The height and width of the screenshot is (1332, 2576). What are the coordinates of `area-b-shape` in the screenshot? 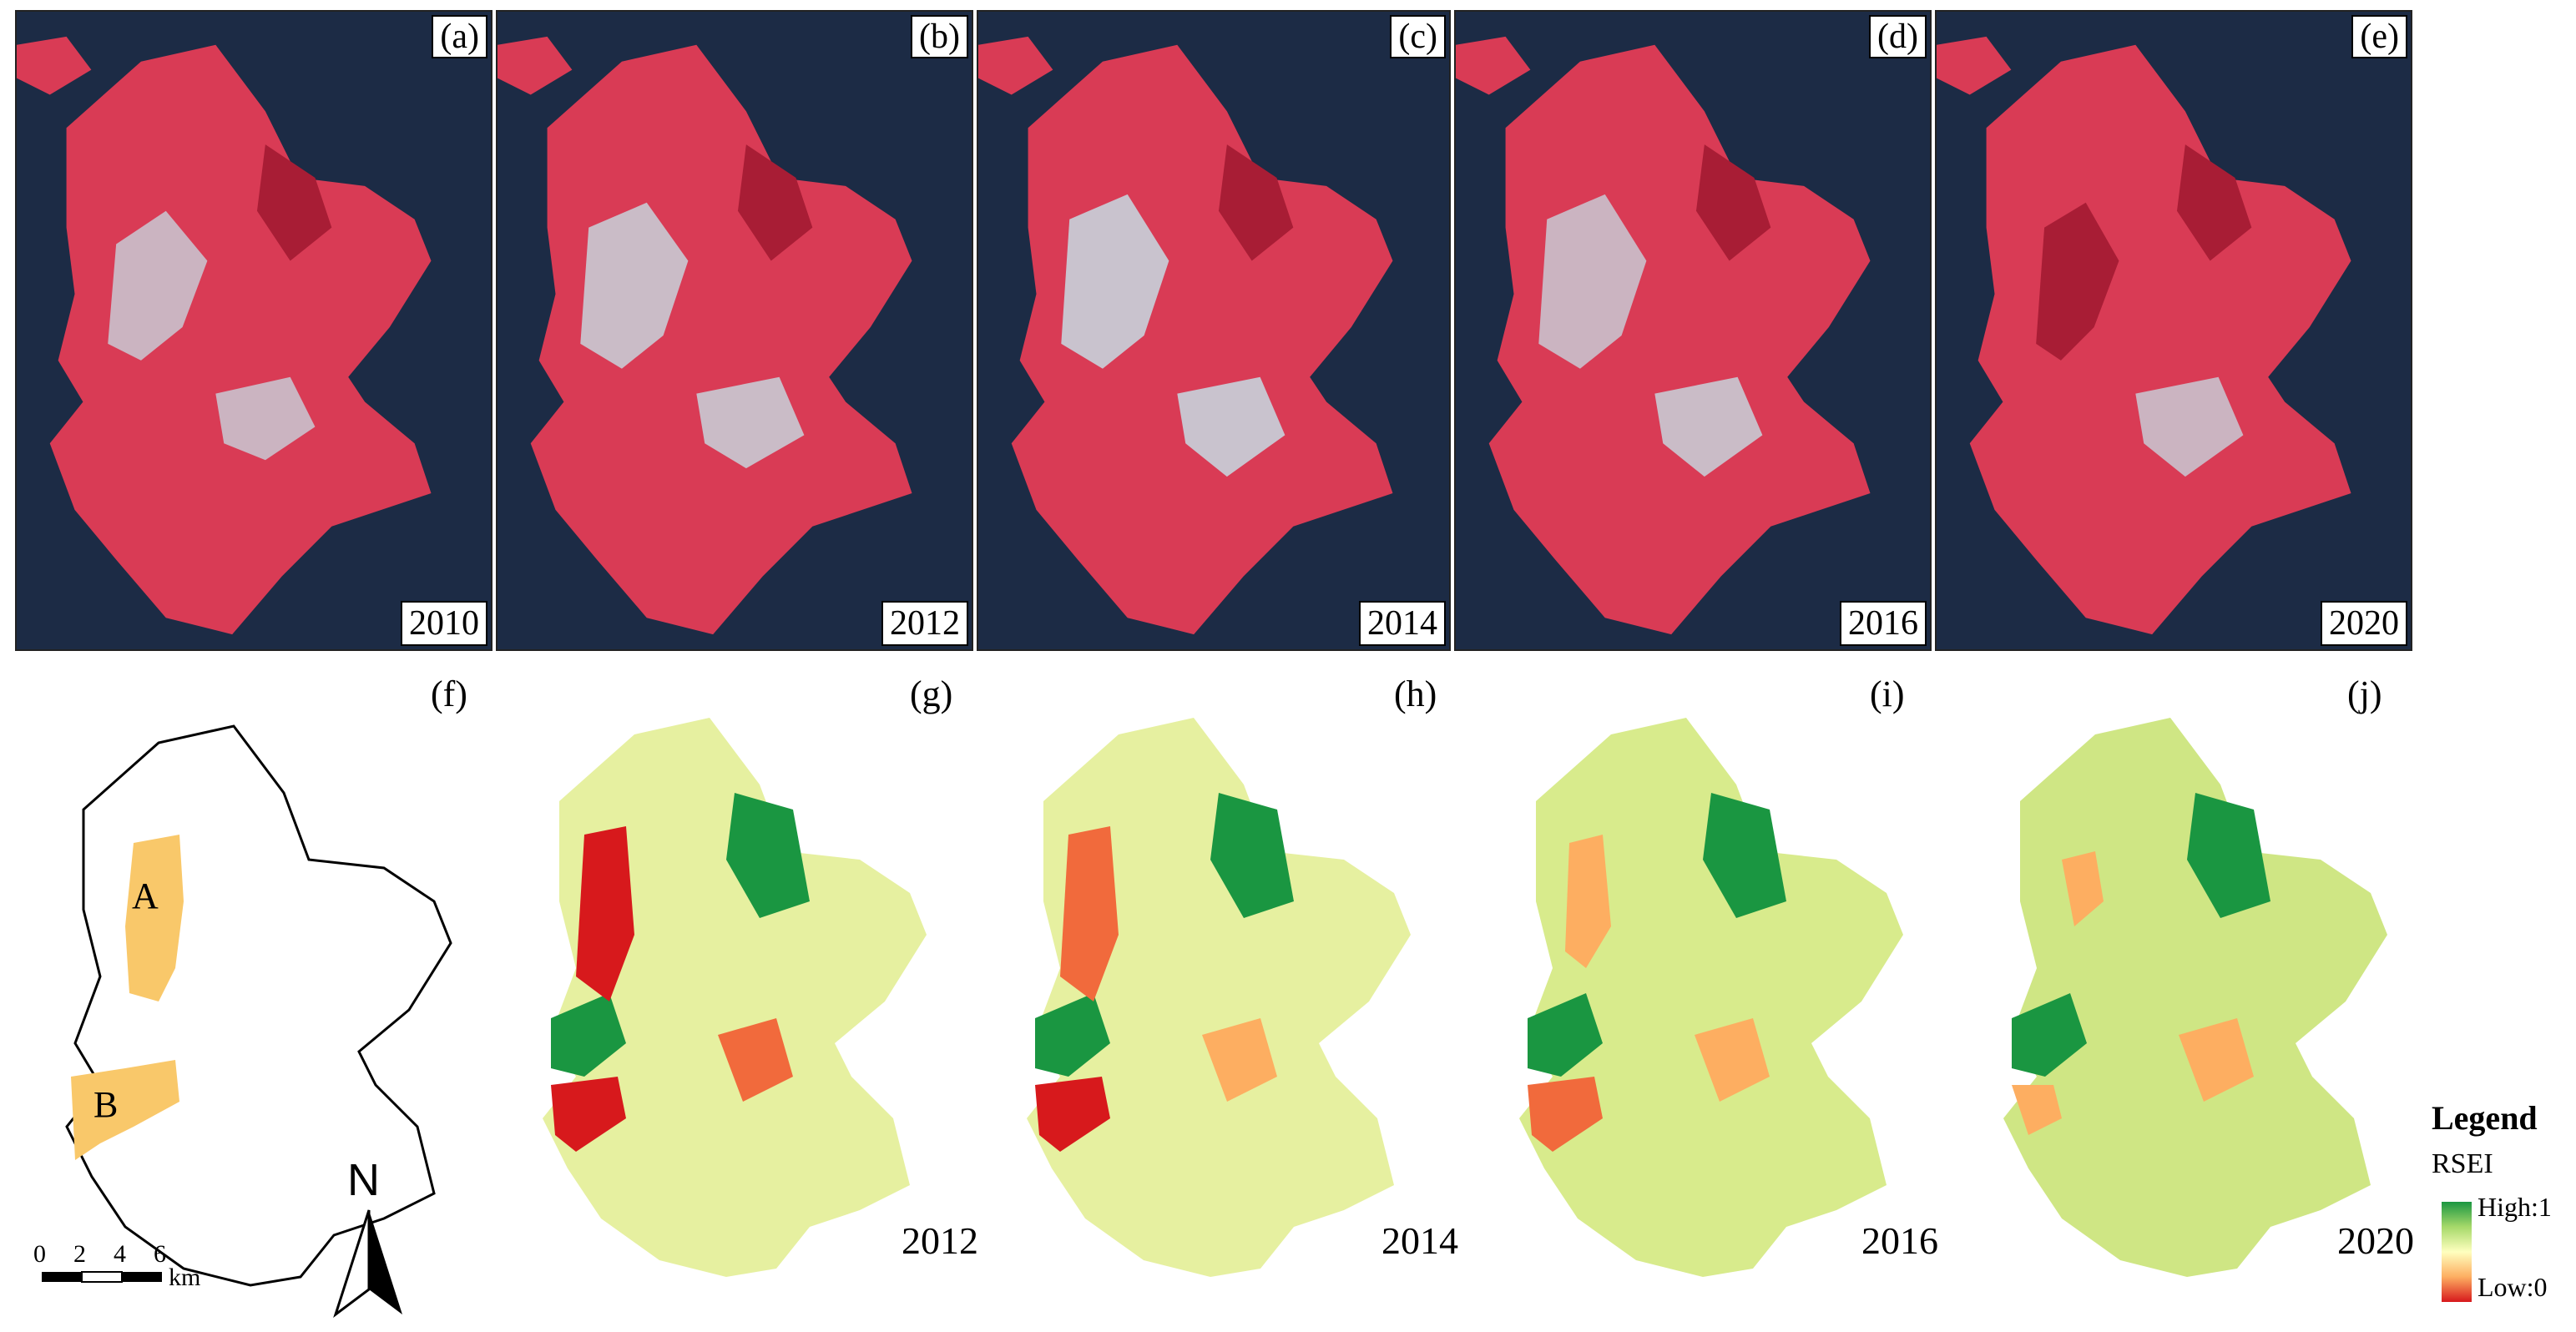 It's located at (125, 1110).